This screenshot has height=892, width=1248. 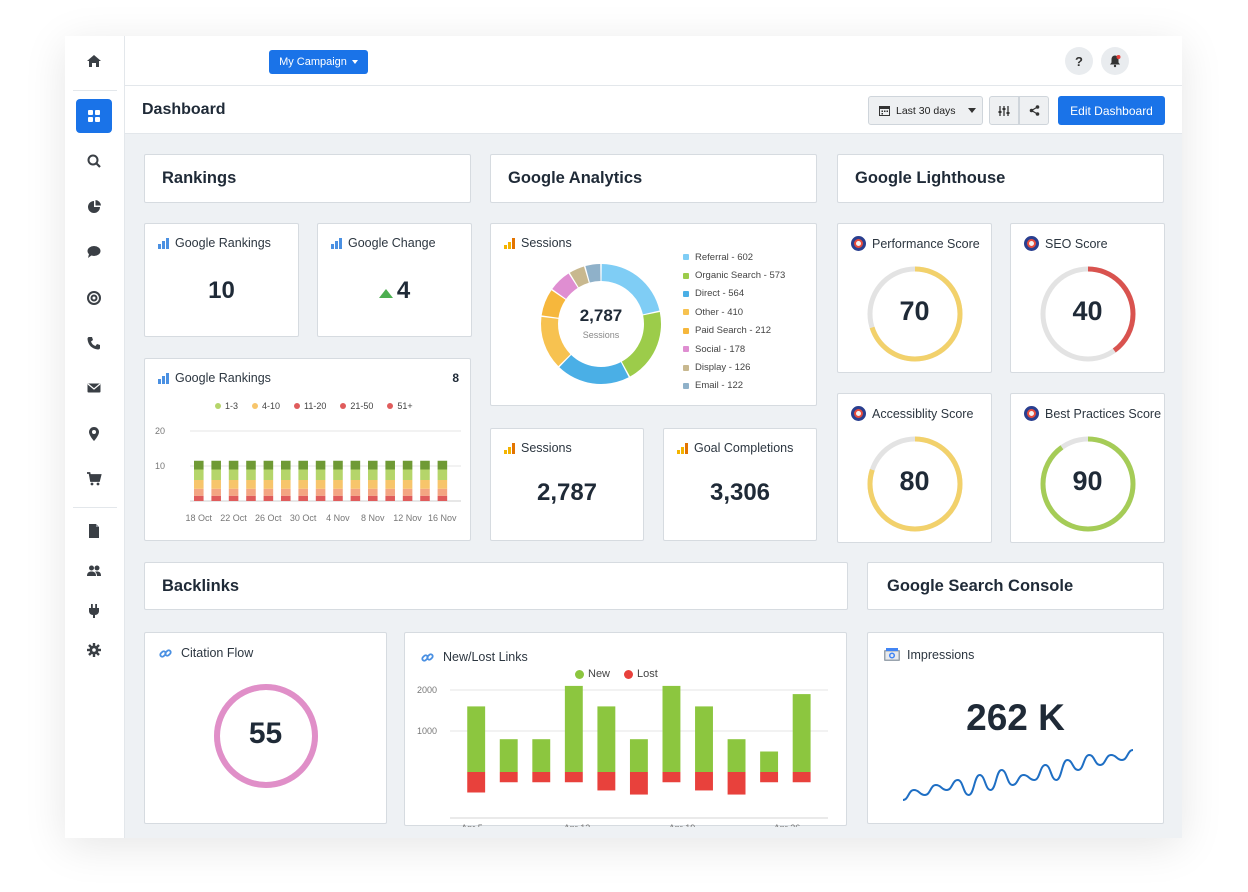 What do you see at coordinates (567, 484) in the screenshot?
I see `sessions-card: Sessions 2,787` at bounding box center [567, 484].